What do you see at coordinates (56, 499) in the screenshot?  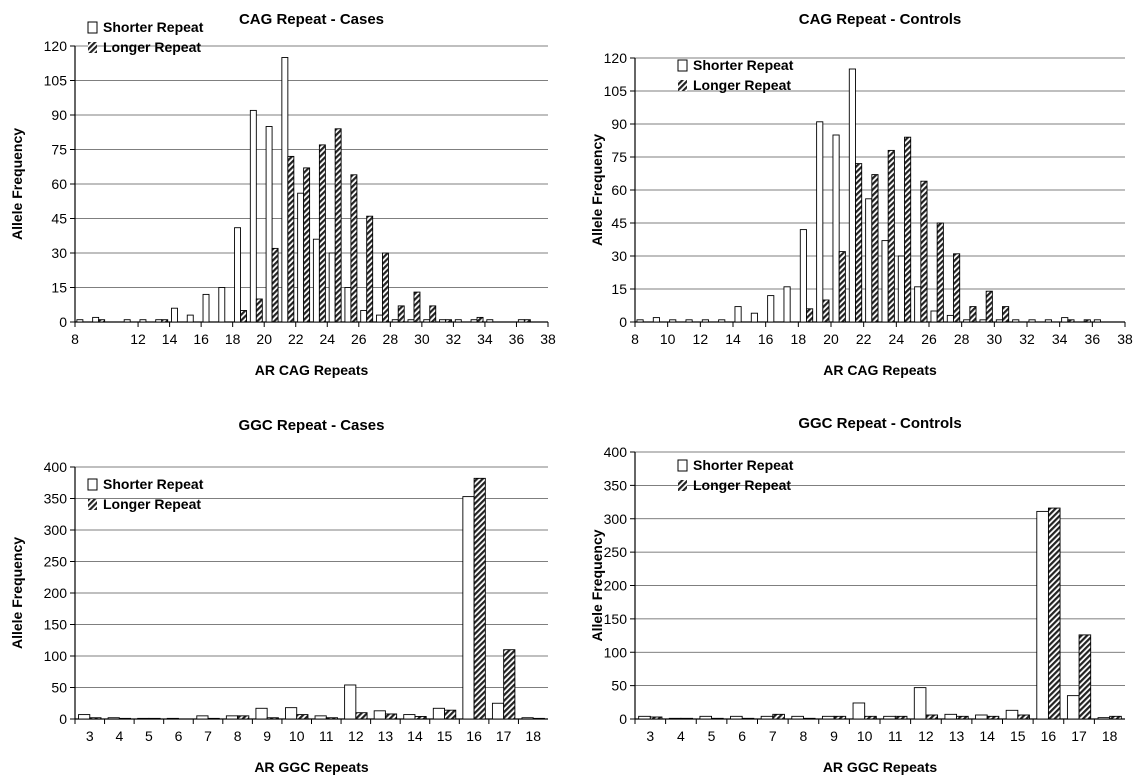 I see `y-tick-label: 350` at bounding box center [56, 499].